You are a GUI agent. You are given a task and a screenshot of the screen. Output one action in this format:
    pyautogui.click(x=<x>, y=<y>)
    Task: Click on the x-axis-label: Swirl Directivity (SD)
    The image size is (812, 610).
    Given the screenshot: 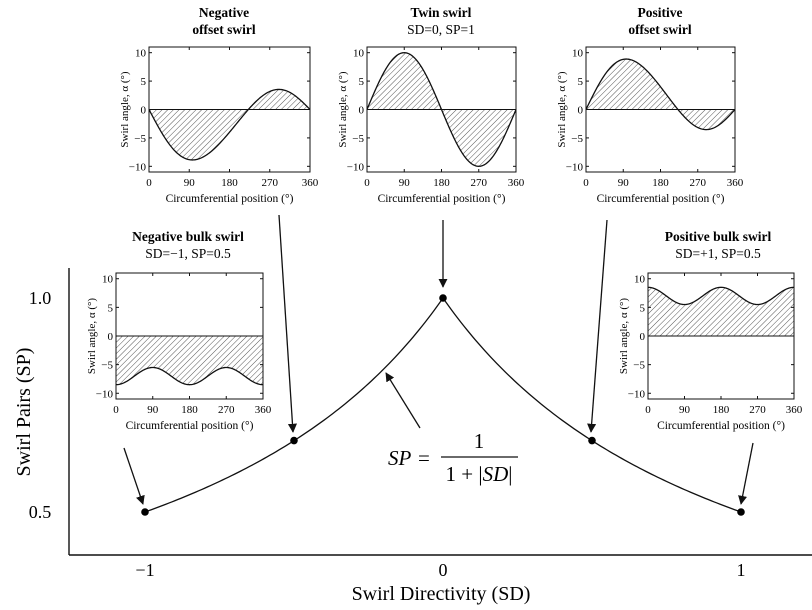 What is the action you would take?
    pyautogui.click(x=441, y=594)
    